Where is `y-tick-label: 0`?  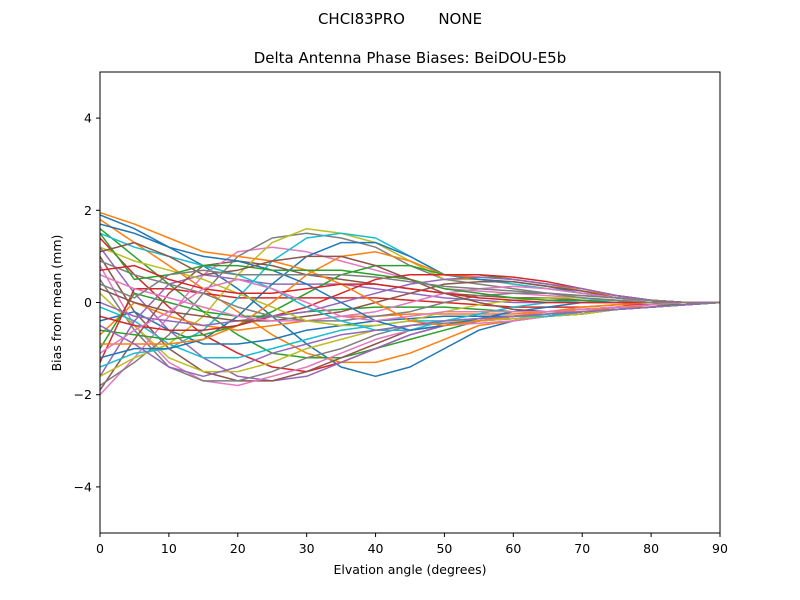
y-tick-label: 0 is located at coordinates (88, 302).